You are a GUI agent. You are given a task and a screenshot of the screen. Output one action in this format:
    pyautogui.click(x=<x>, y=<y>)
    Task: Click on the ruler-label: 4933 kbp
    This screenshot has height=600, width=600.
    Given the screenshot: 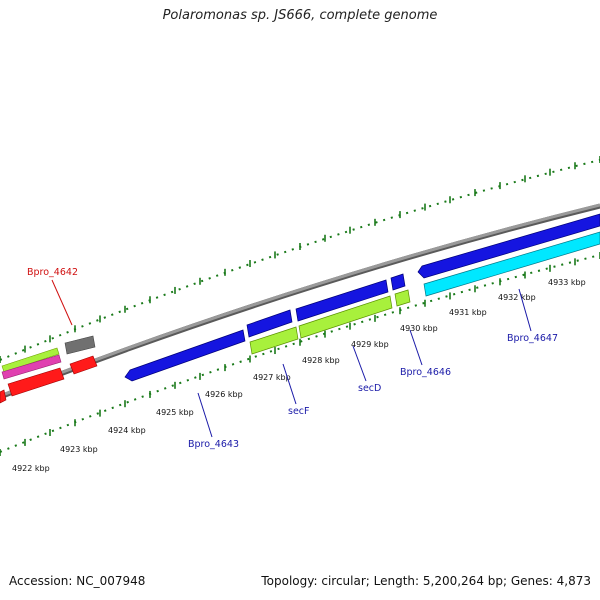 What is the action you would take?
    pyautogui.click(x=567, y=282)
    